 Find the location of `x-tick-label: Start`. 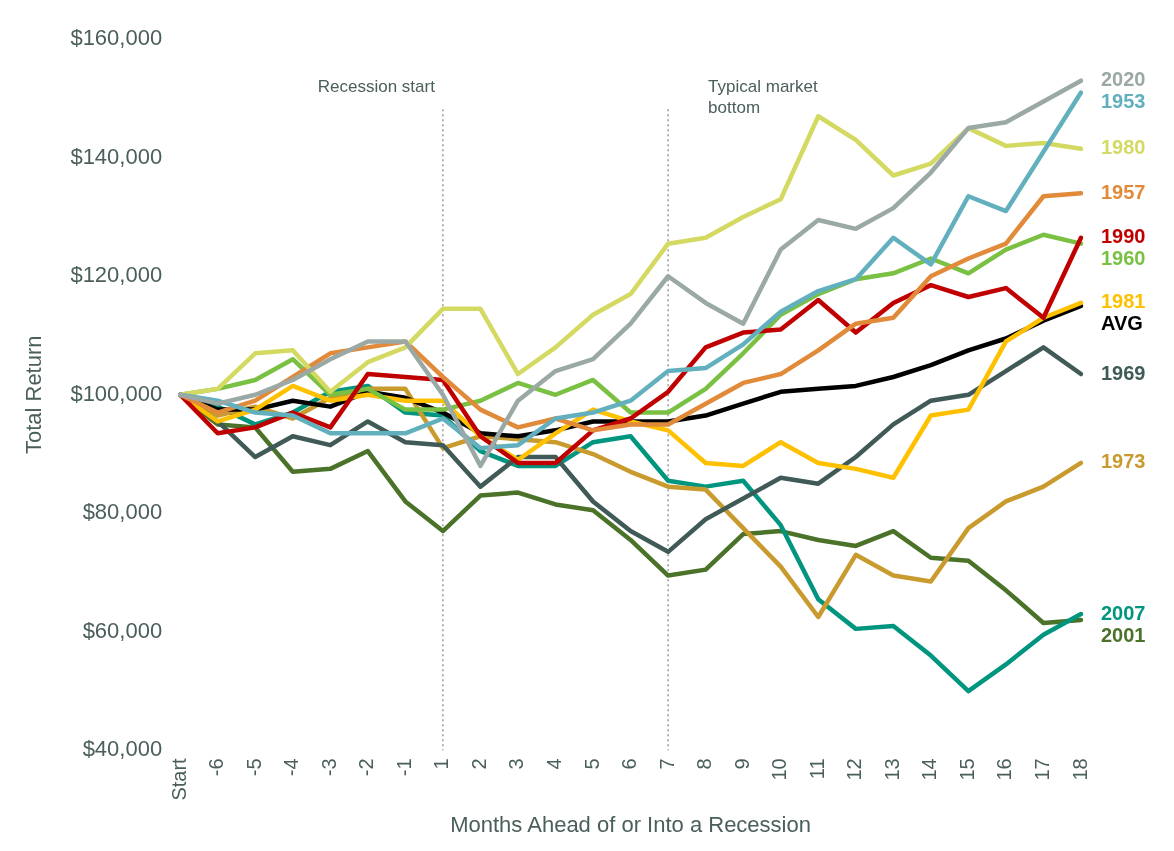

x-tick-label: Start is located at coordinates (178, 779).